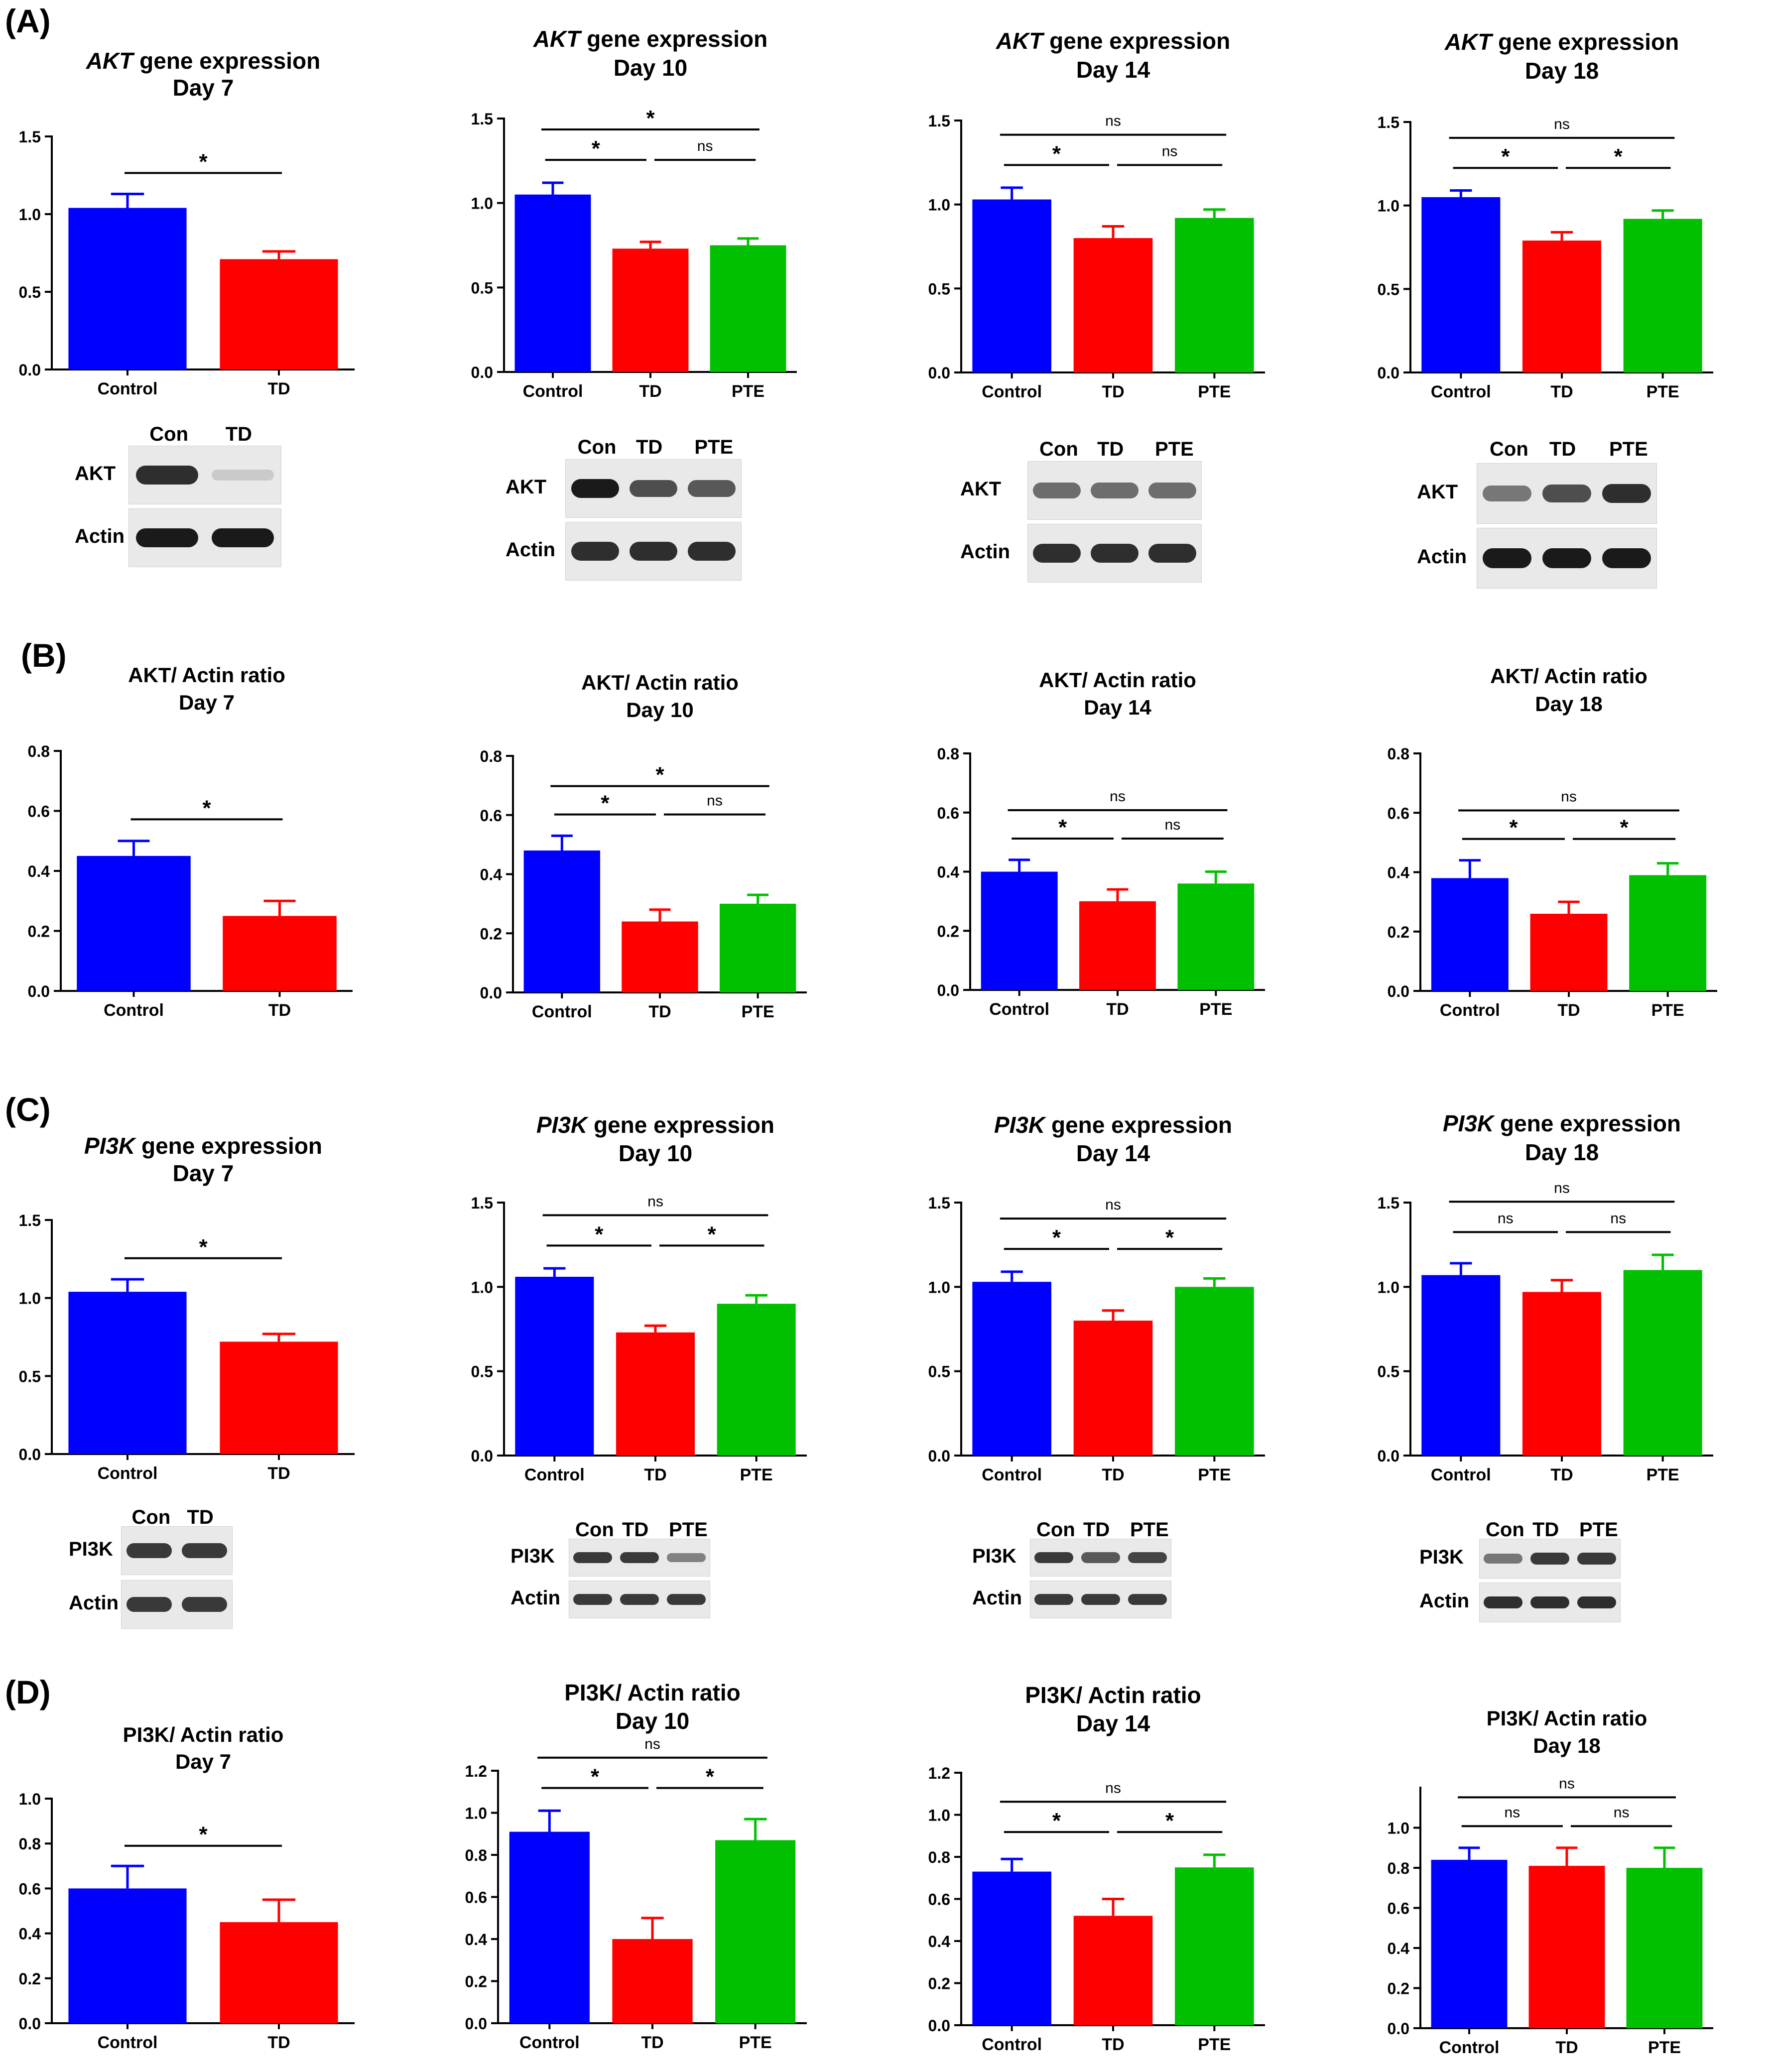  I want to click on chart-title: PI3K/ Actin ratio, so click(1113, 1695).